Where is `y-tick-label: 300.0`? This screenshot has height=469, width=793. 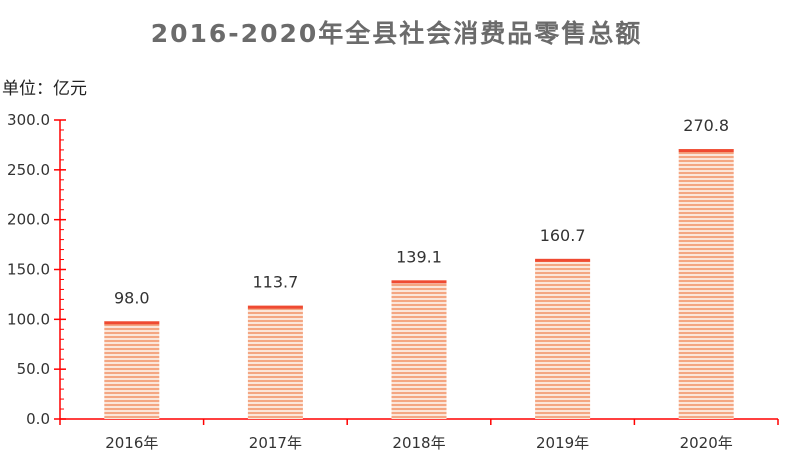
y-tick-label: 300.0 is located at coordinates (28, 120).